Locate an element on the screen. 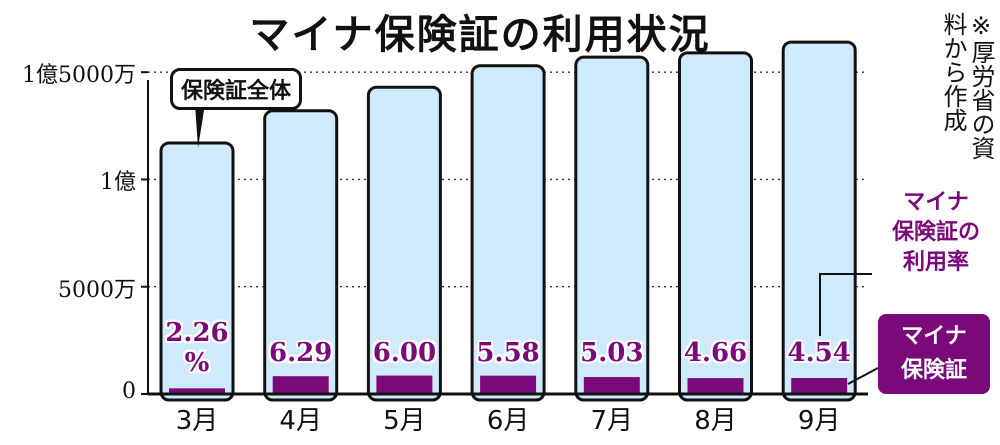 This screenshot has width=1000, height=445. total-callout-label: 保険証全体 is located at coordinates (236, 89).